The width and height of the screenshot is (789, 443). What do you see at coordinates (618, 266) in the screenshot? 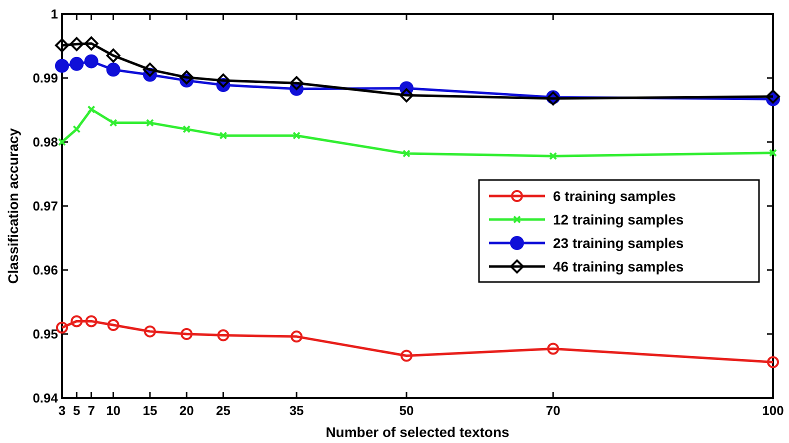
I see `legend-label: 46 training samples` at bounding box center [618, 266].